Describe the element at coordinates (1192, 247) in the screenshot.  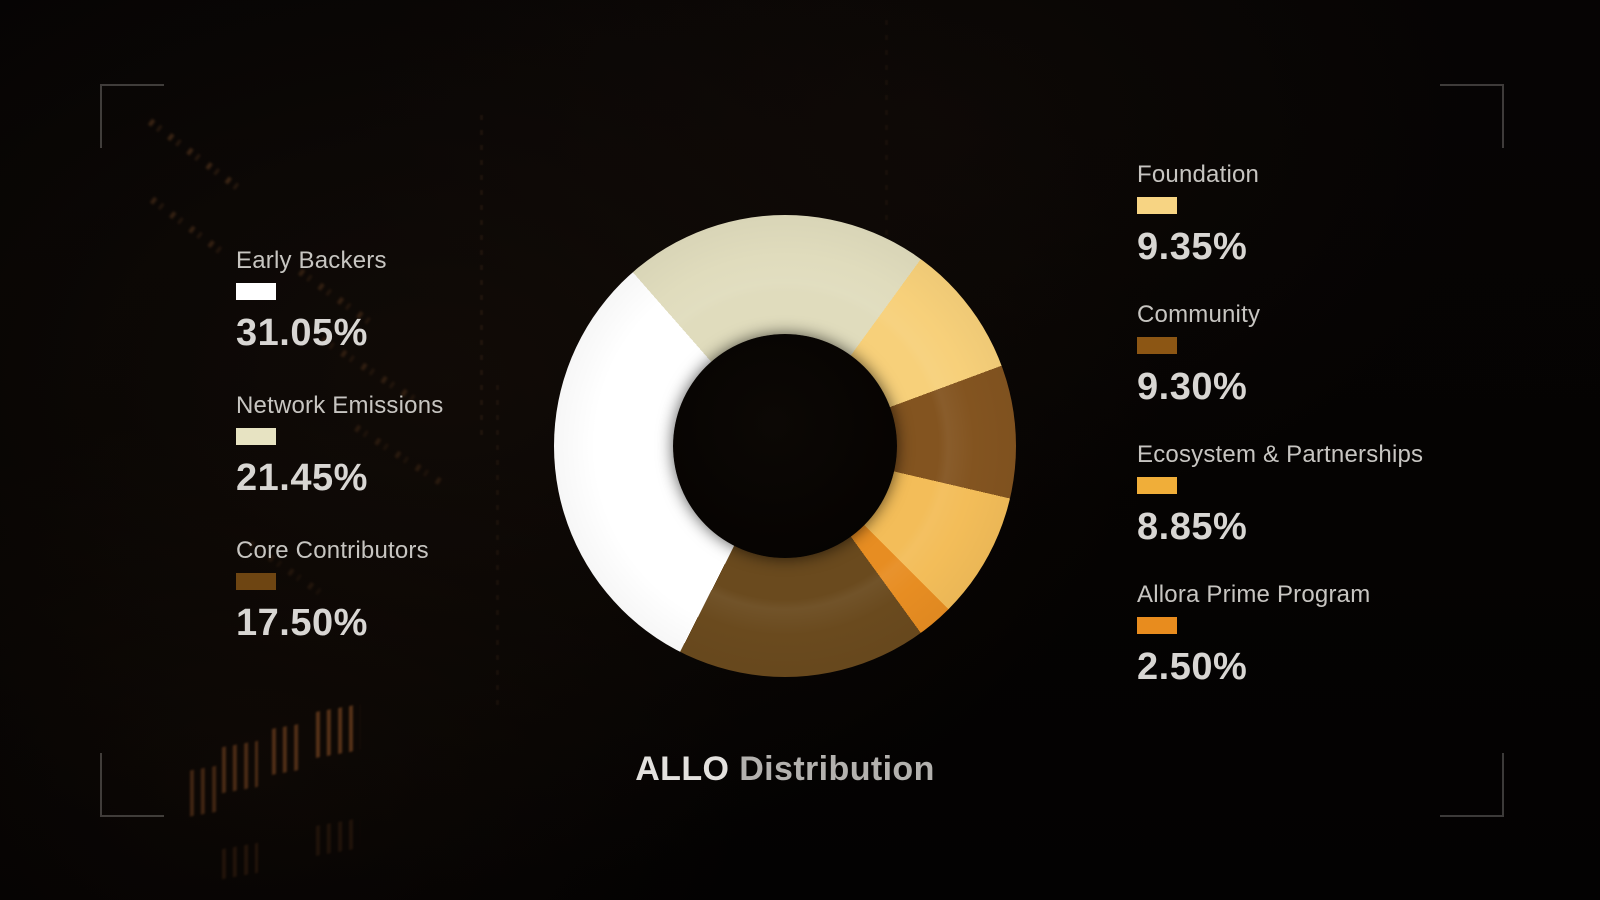
I see `legend-value: 9.35%` at that location.